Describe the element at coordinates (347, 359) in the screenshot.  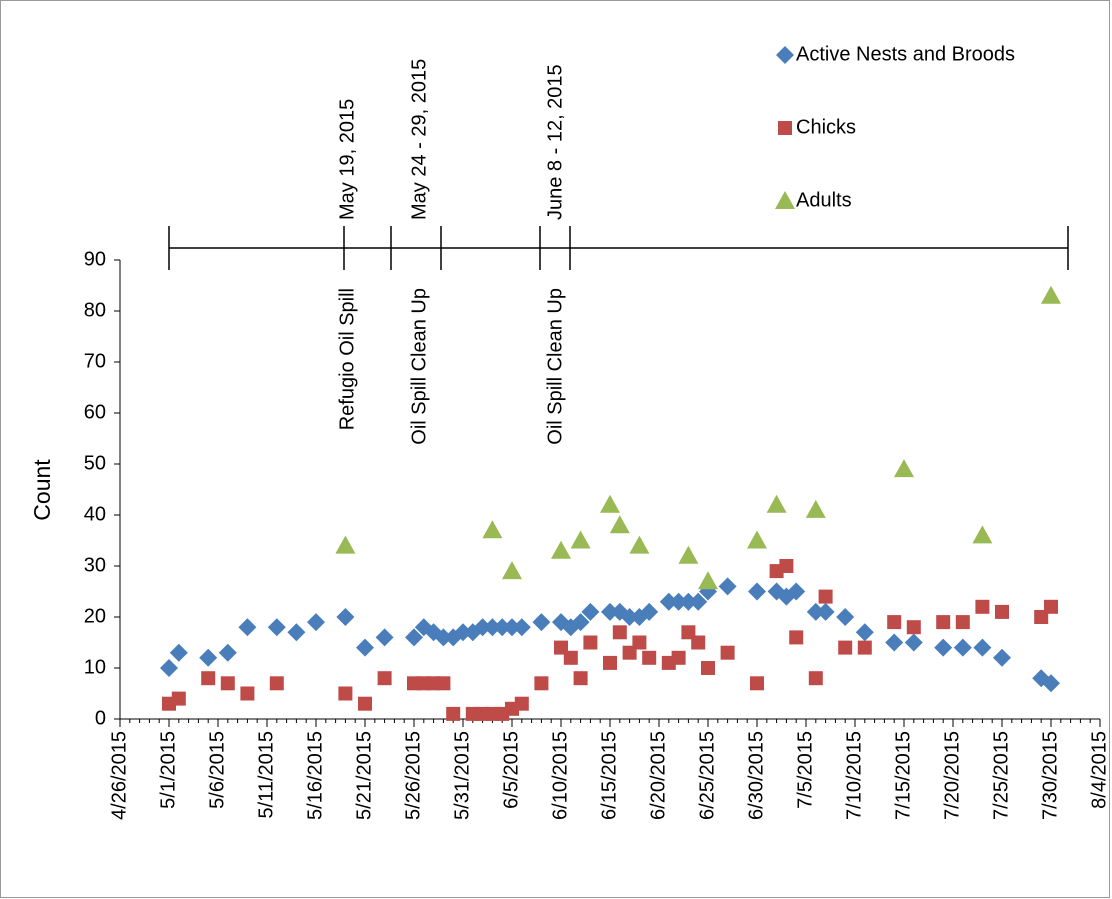
I see `annotation-event: Refugio Oil Spill` at that location.